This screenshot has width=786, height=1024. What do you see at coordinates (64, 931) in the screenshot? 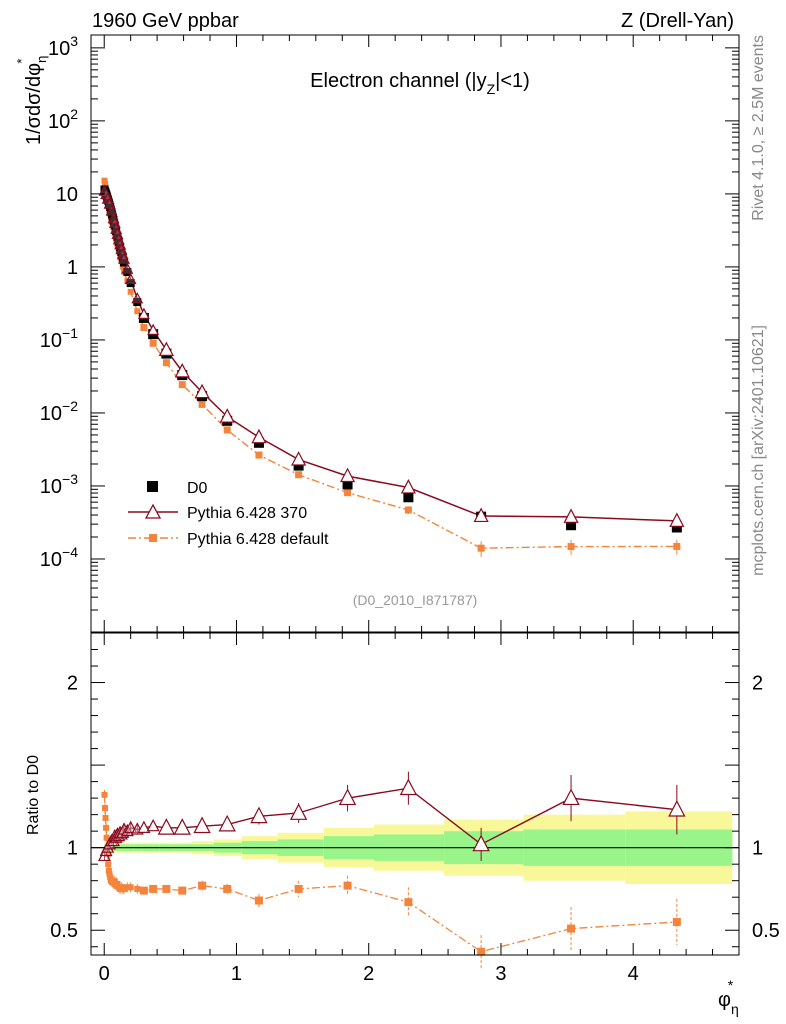
I see `ratio-y-tick-label: 0.5` at bounding box center [64, 931].